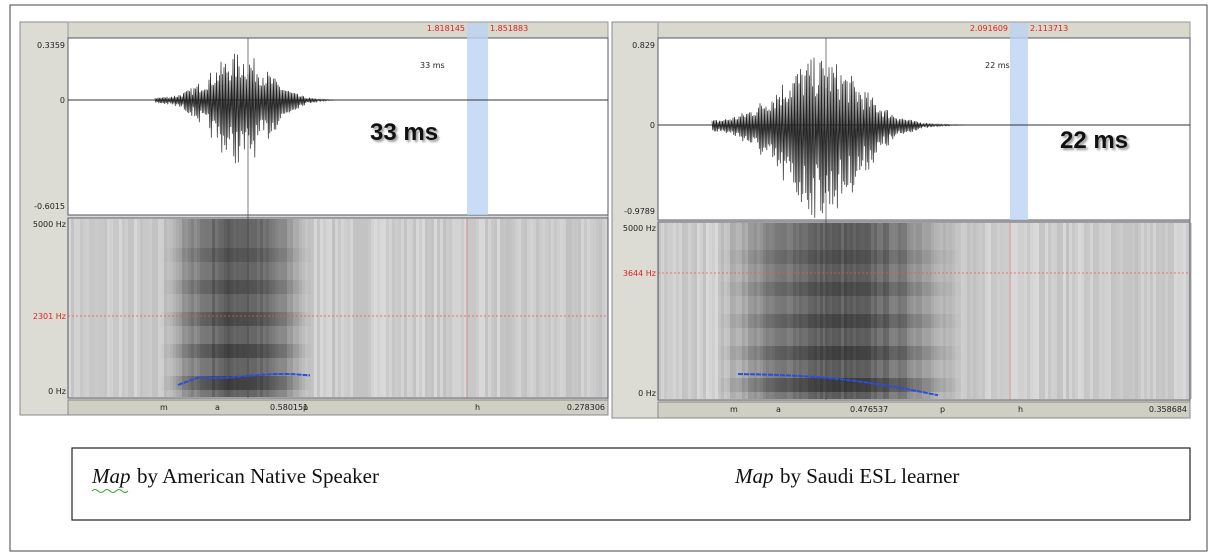 This screenshot has width=1212, height=556. I want to click on waveform-bg, so click(338, 126).